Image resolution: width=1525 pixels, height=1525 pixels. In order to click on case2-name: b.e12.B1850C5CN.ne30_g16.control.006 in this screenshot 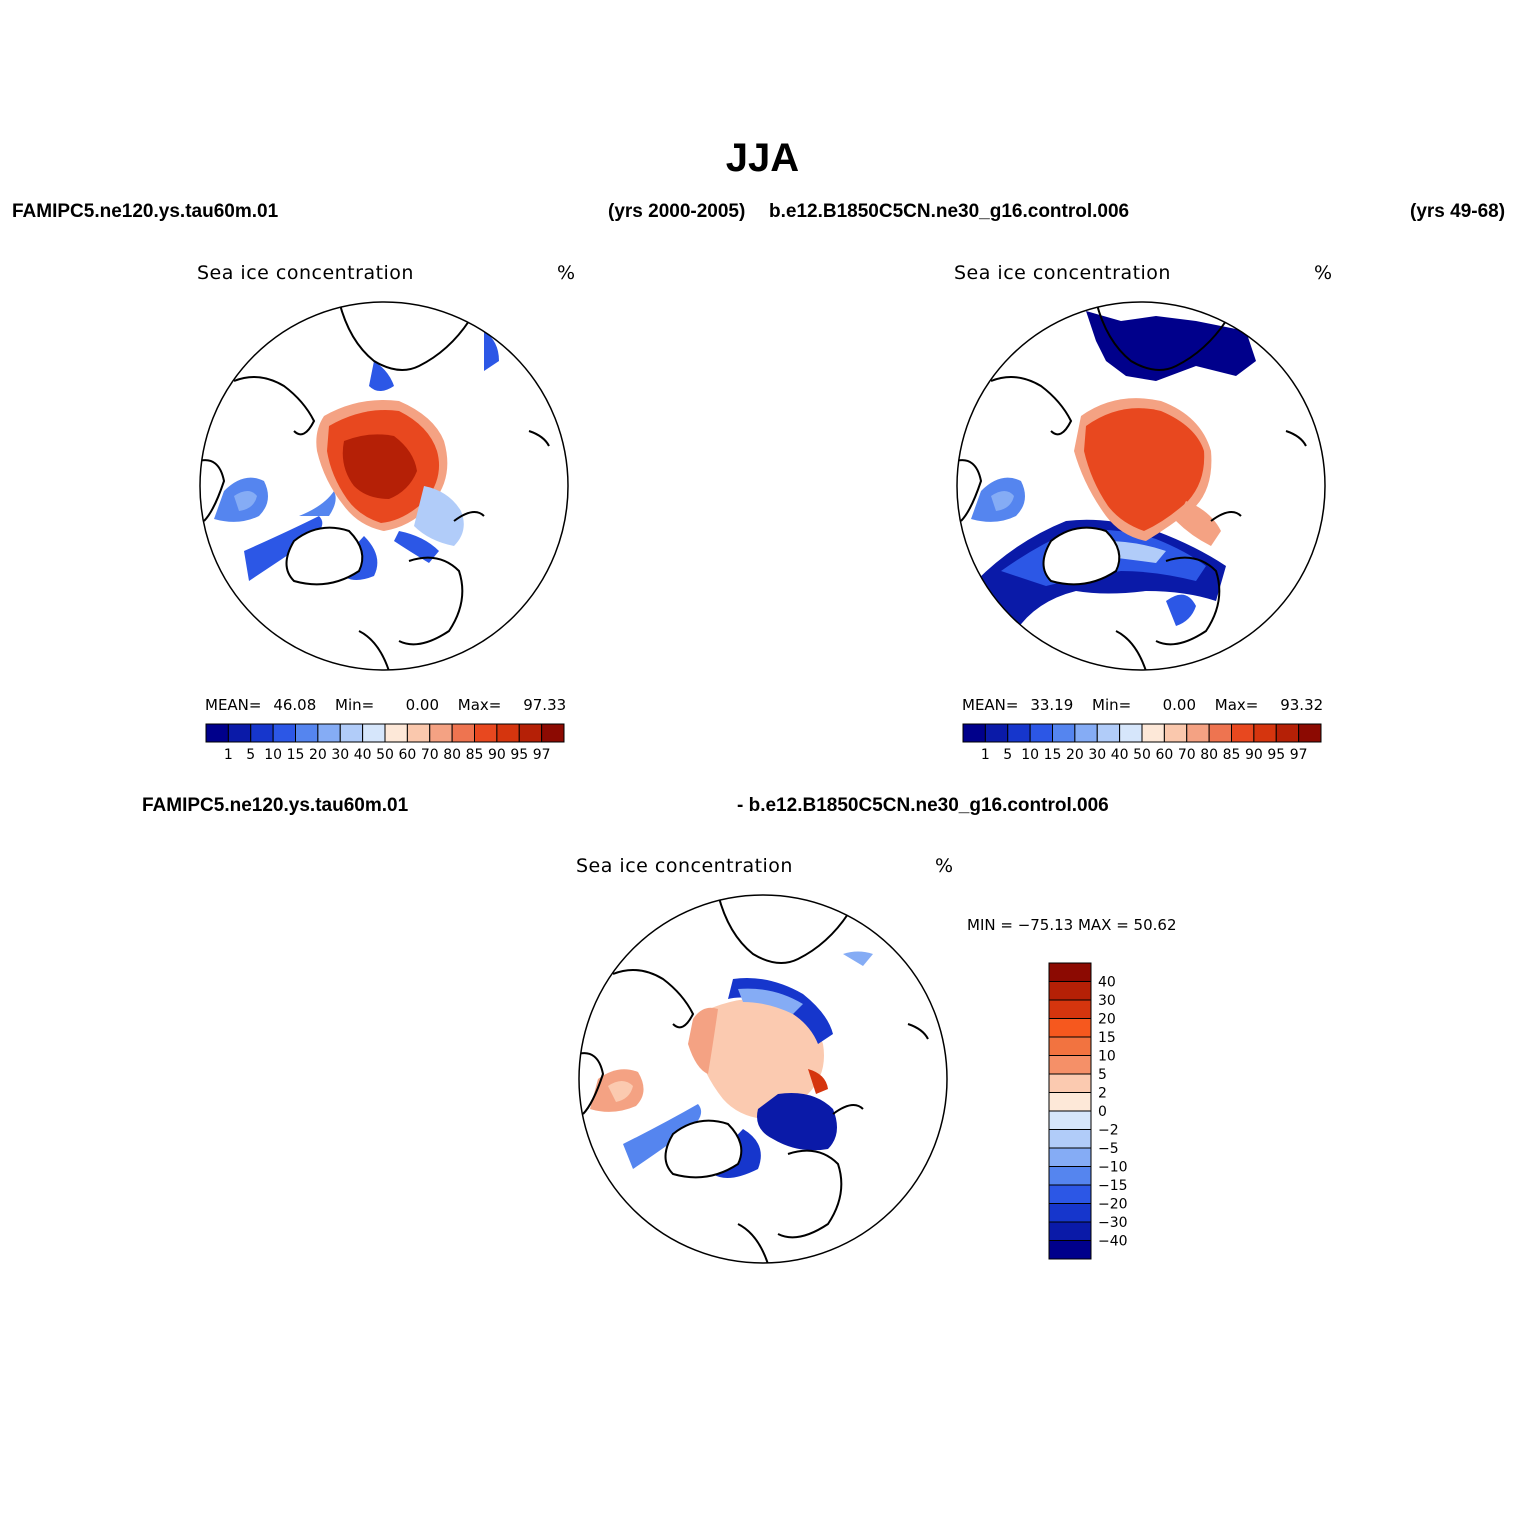, I will do `click(949, 211)`.